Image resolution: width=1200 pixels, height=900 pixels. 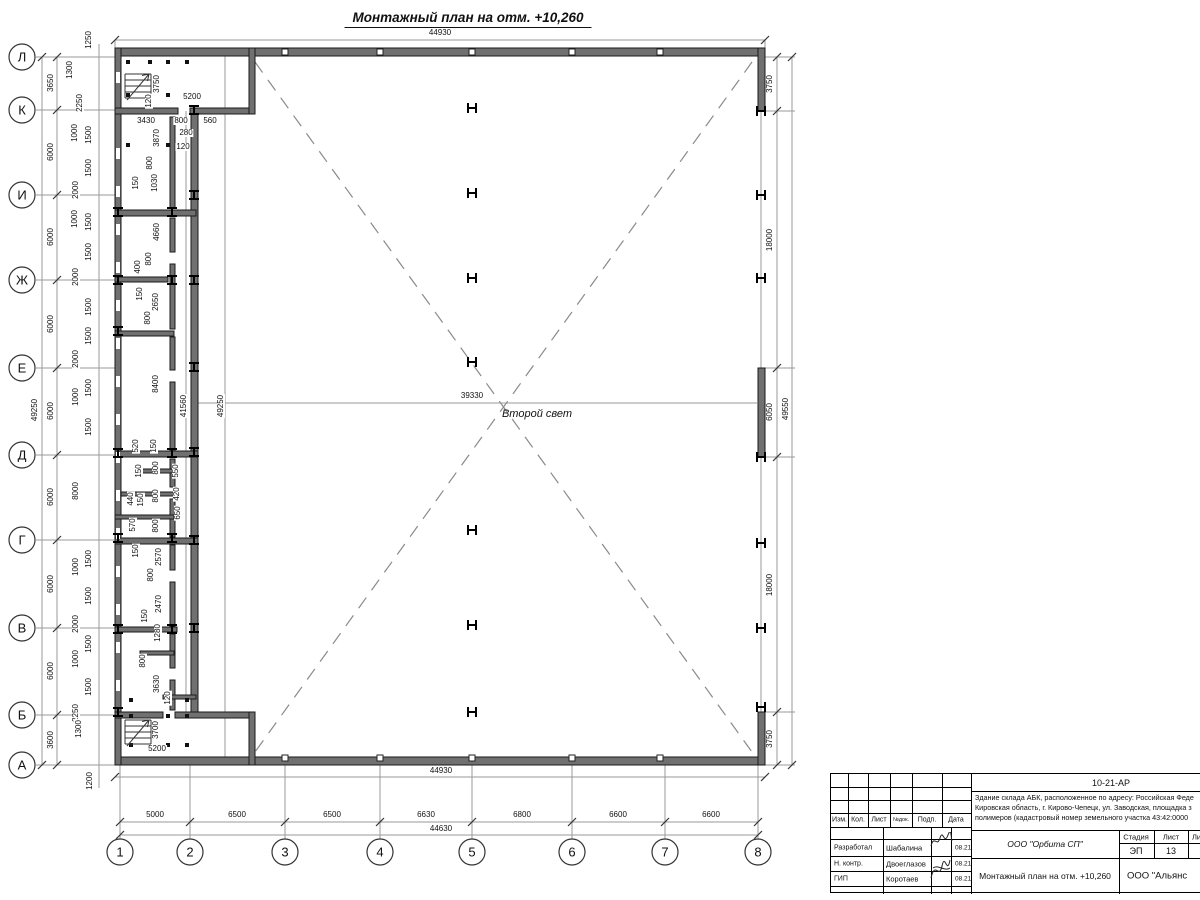 What do you see at coordinates (841, 878) in the screenshot?
I see `tb-role-gip: ГИП` at bounding box center [841, 878].